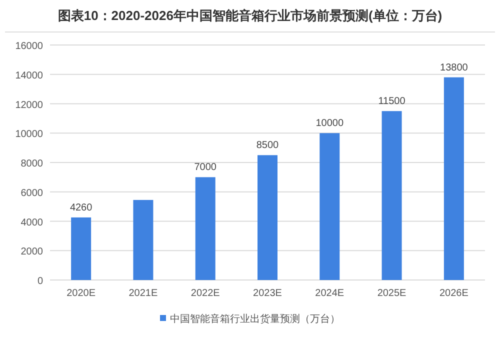  What do you see at coordinates (32, 222) in the screenshot?
I see `y-tick-label: 4000` at bounding box center [32, 222].